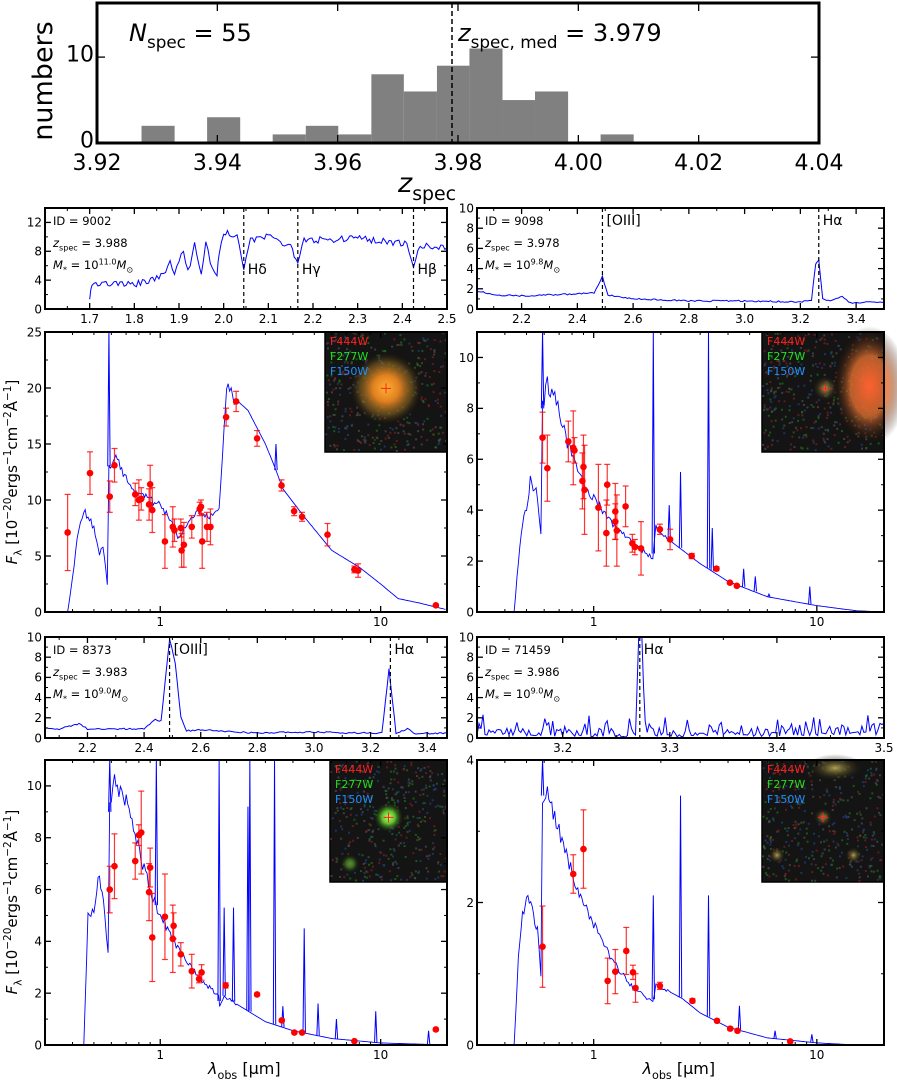 This screenshot has width=897, height=1087. What do you see at coordinates (370, 748) in the screenshot?
I see `x-tick-label: 3.2` at bounding box center [370, 748].